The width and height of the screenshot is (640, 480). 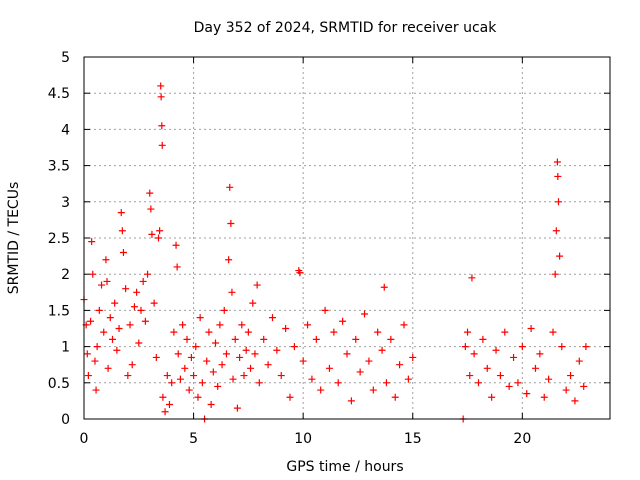 I want to click on y-tick-label: 0, so click(x=65, y=420).